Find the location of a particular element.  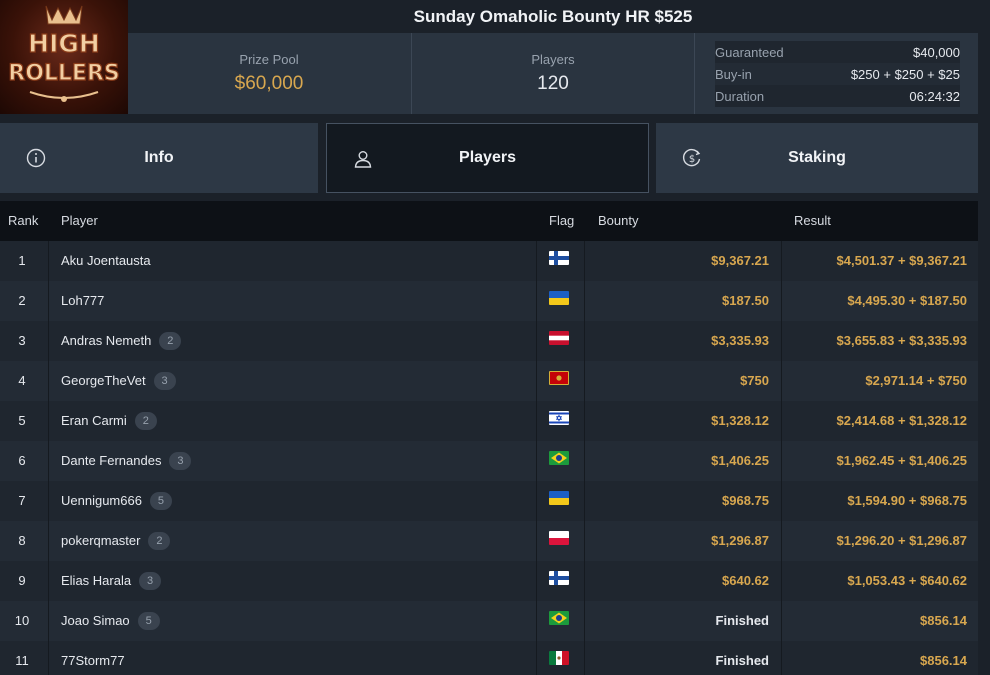

israel-flag-icon is located at coordinates (559, 418).